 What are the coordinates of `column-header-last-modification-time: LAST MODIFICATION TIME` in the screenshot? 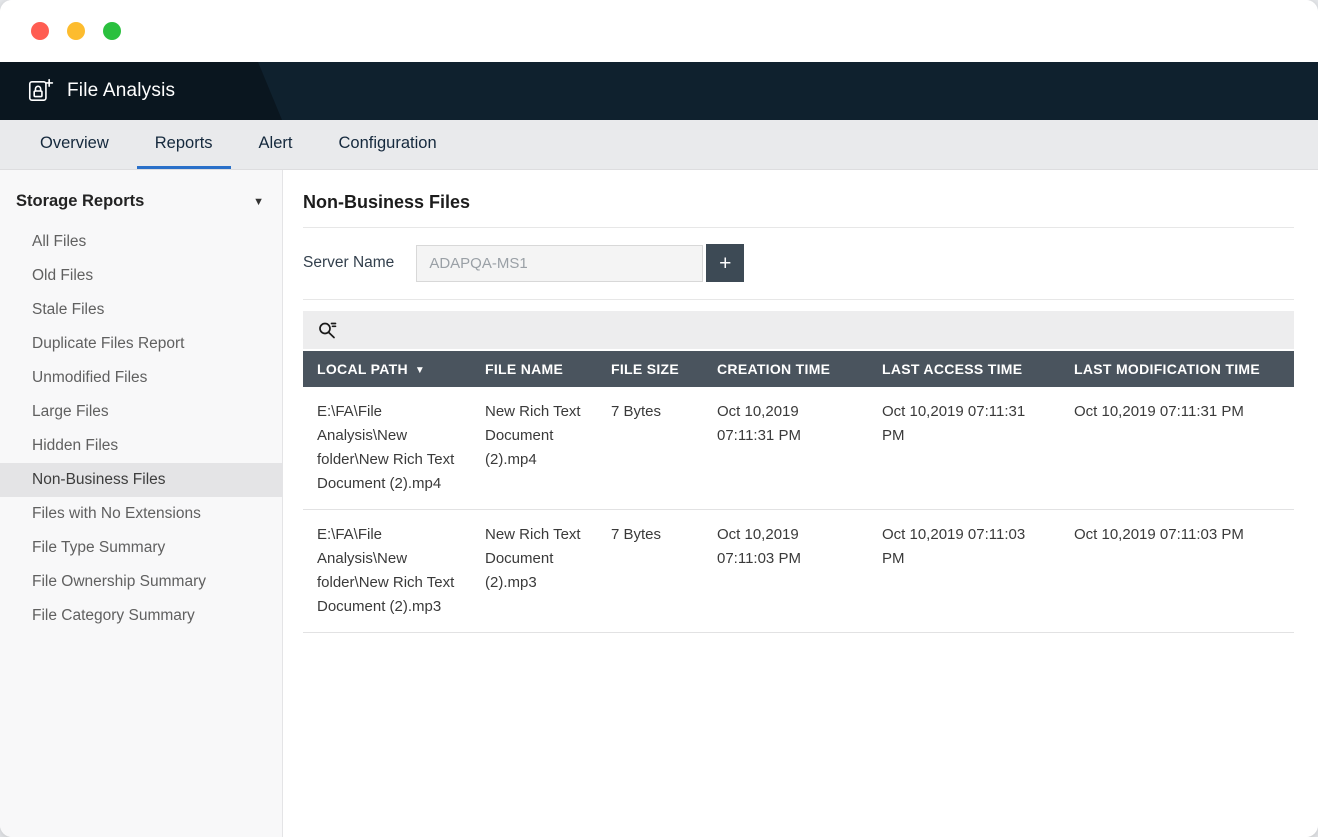 It's located at (1177, 369).